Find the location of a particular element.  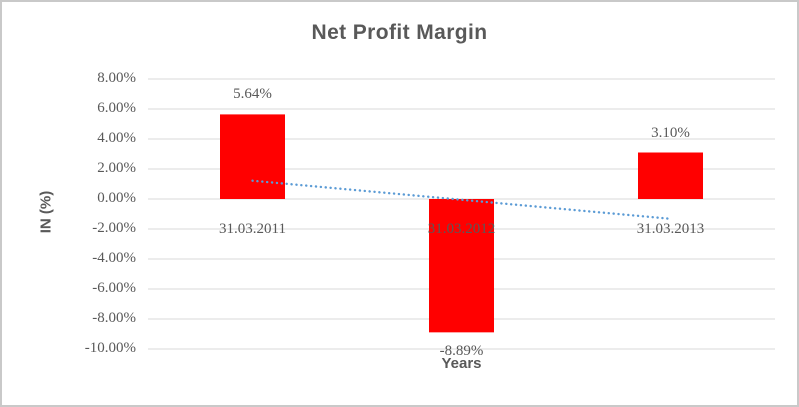

y-axis-tick-label: -2.00% is located at coordinates (114, 228).